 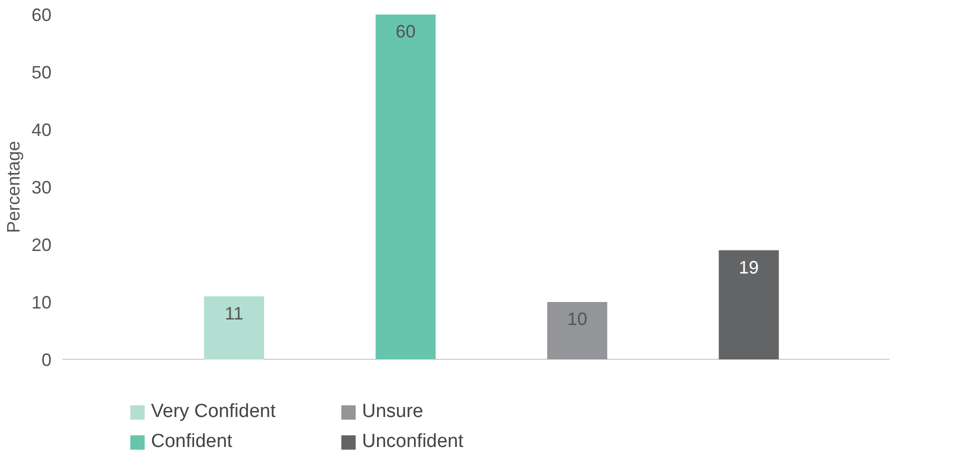 I want to click on data-label: 60, so click(x=406, y=32).